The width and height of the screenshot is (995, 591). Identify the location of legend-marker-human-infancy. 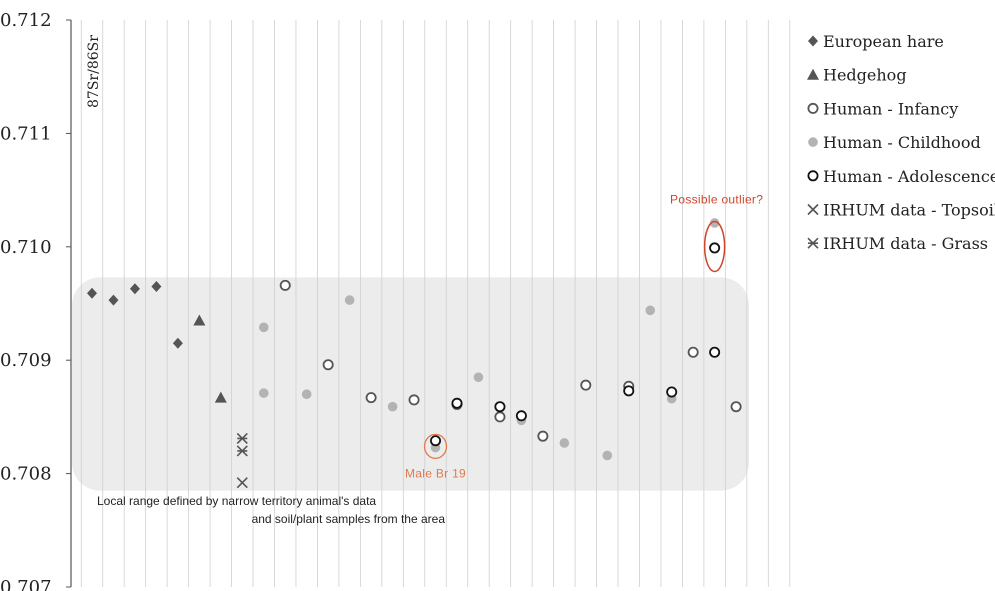
(812, 108).